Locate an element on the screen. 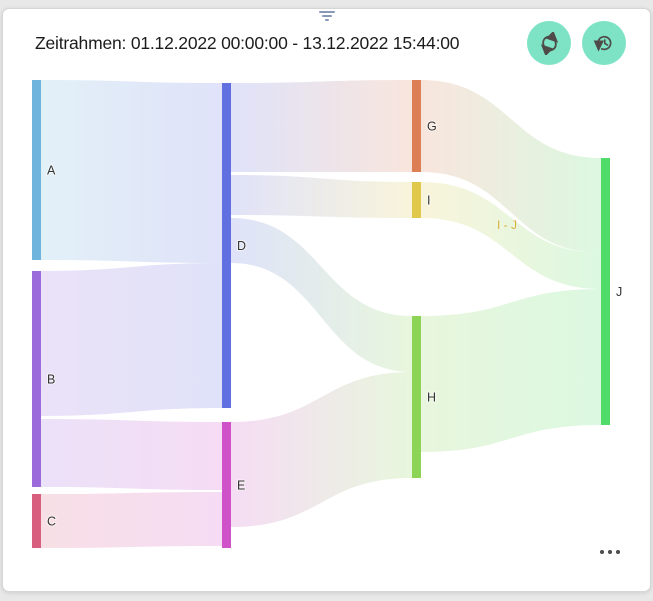 This screenshot has width=653, height=601. sankey-link-b-e is located at coordinates (131, 454).